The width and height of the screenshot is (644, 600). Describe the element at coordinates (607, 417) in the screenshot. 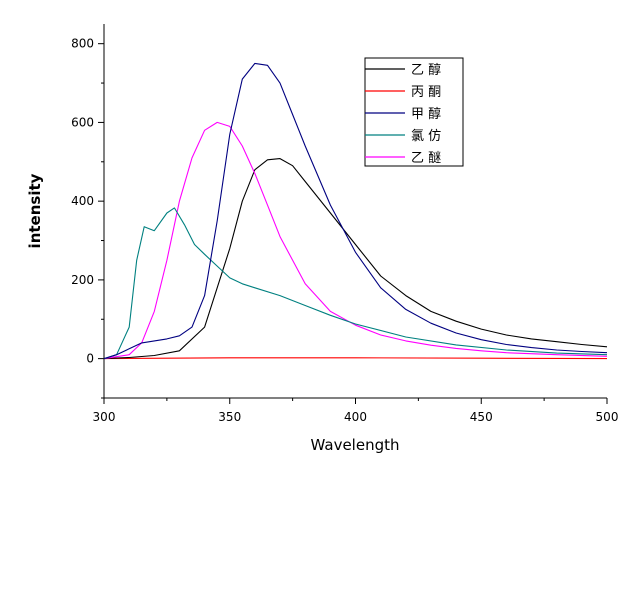

I see `x-tick-label: 500` at that location.